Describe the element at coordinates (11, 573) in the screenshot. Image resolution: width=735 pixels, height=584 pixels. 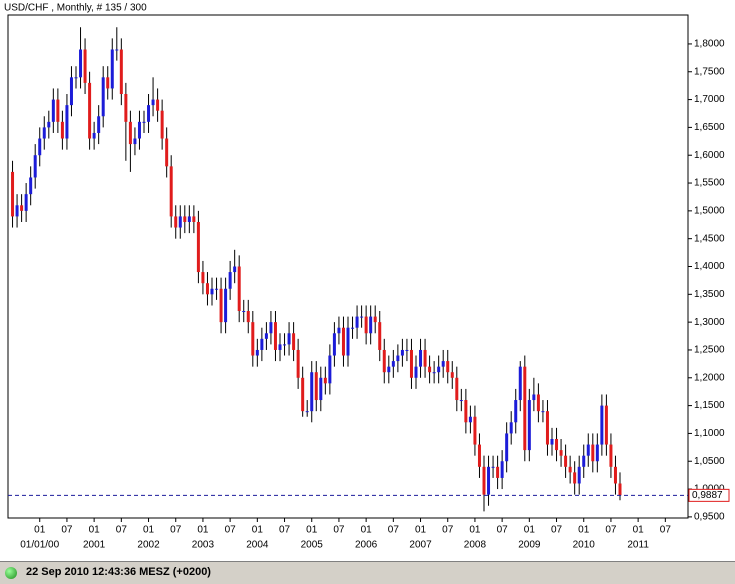
I see `status-icon` at that location.